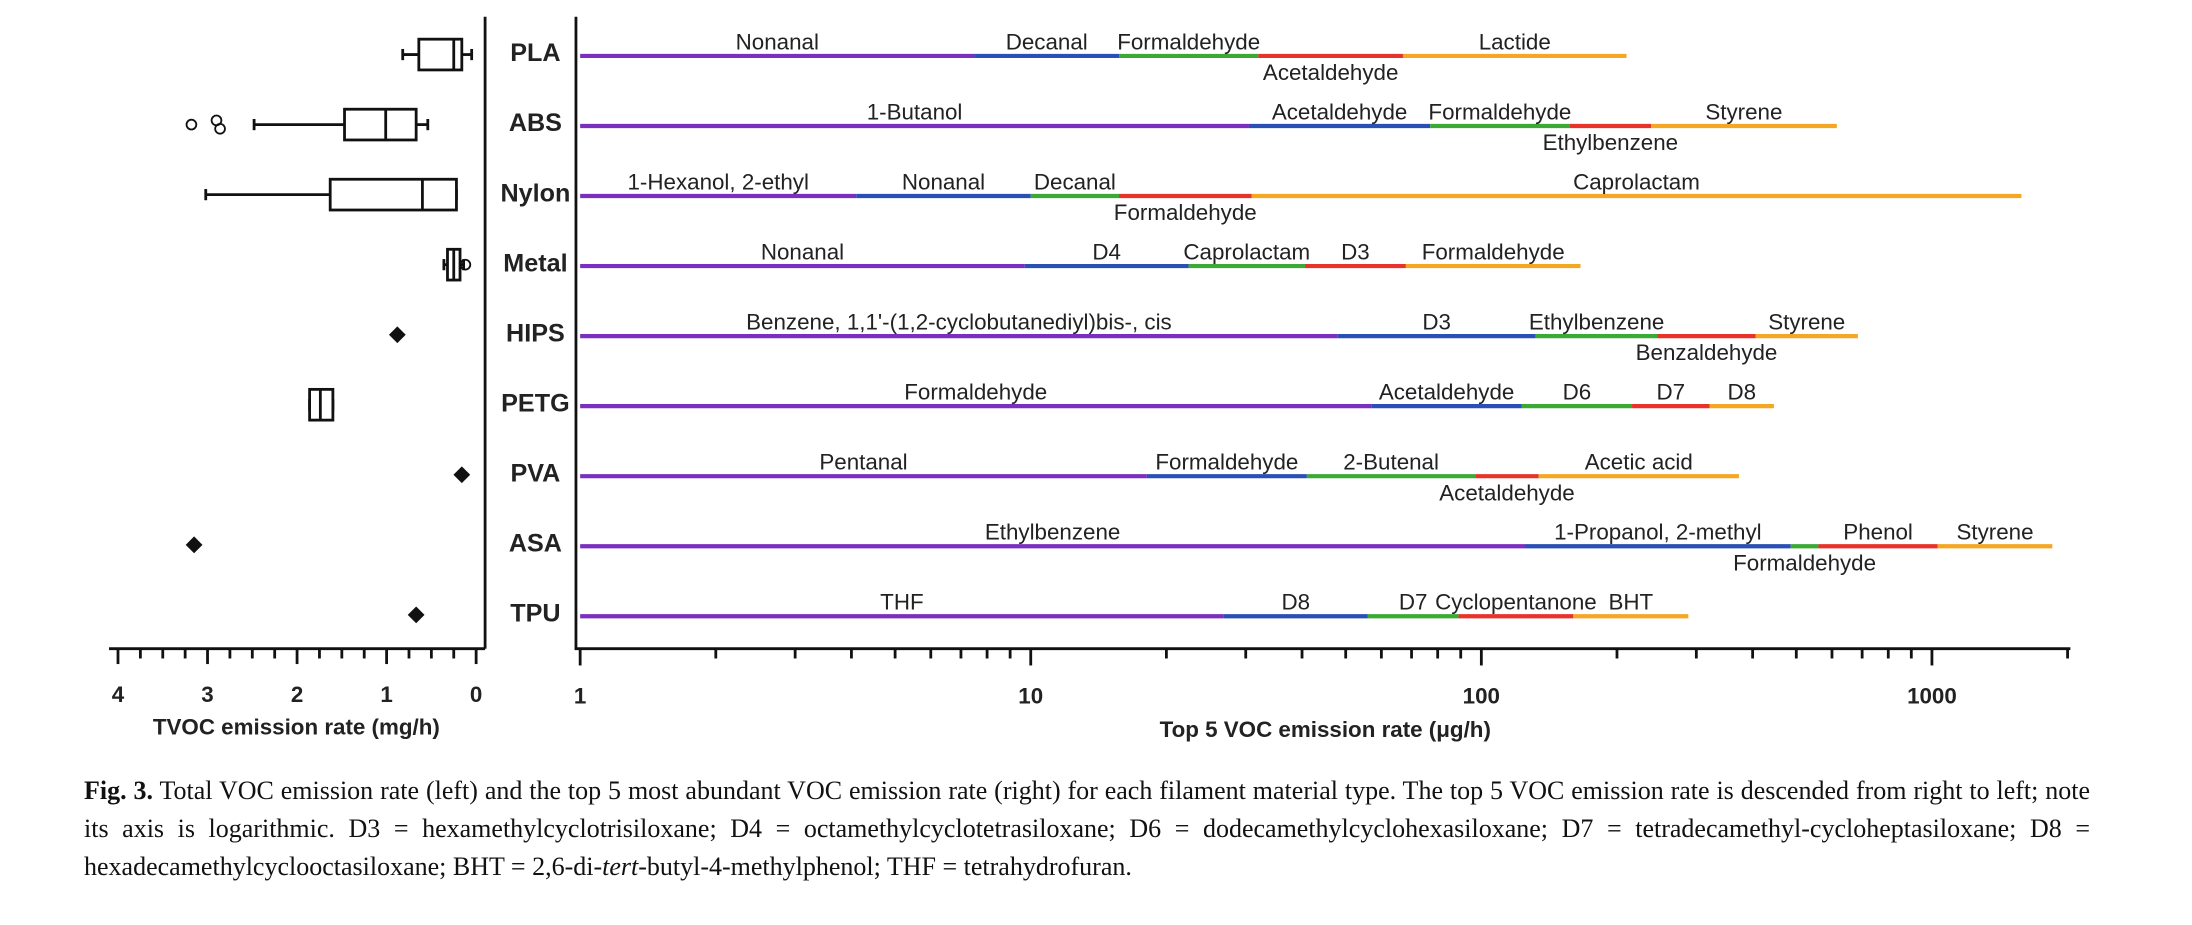 The height and width of the screenshot is (925, 2192). Describe the element at coordinates (535, 263) in the screenshot. I see `category-label: Metal` at that location.